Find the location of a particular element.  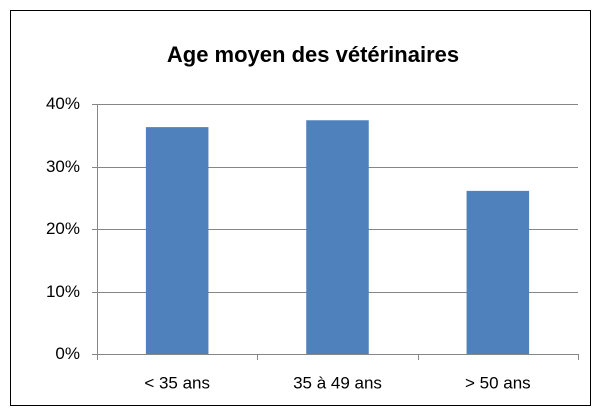

x-tick-label: > 50 ans is located at coordinates (498, 382).